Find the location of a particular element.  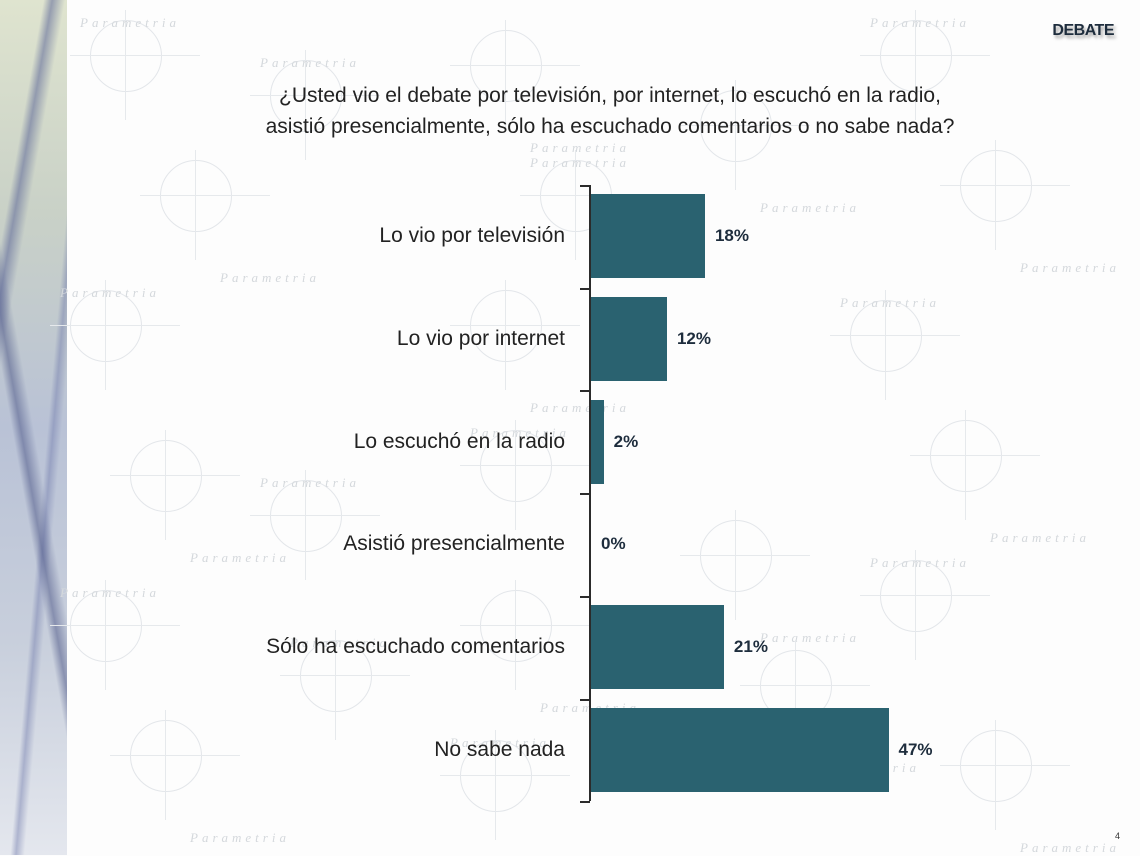

value-label: 12% is located at coordinates (693, 339).